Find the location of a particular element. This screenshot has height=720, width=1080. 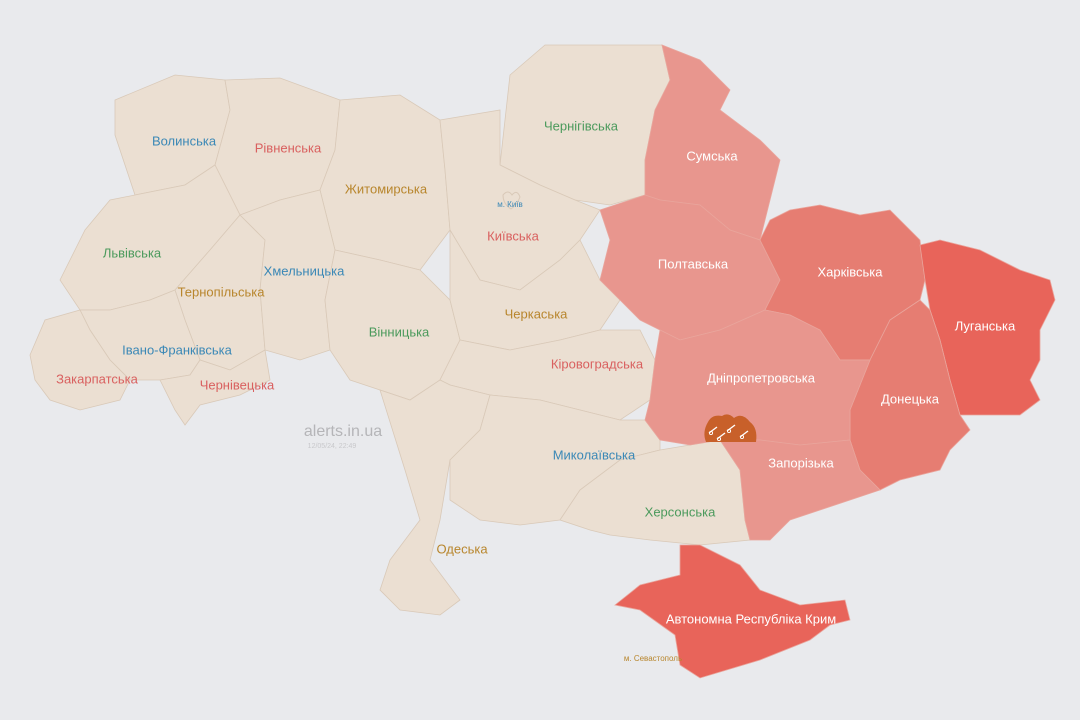

region-label-dnipropetrovska: Дніпропетровська is located at coordinates (761, 377).